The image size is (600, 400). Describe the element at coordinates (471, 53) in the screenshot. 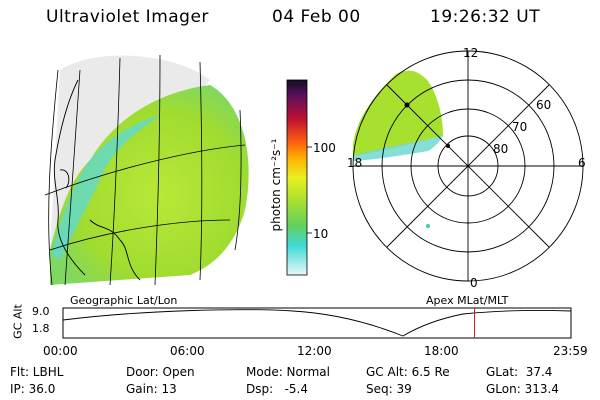

I see `mlt-label-12: 12` at that location.